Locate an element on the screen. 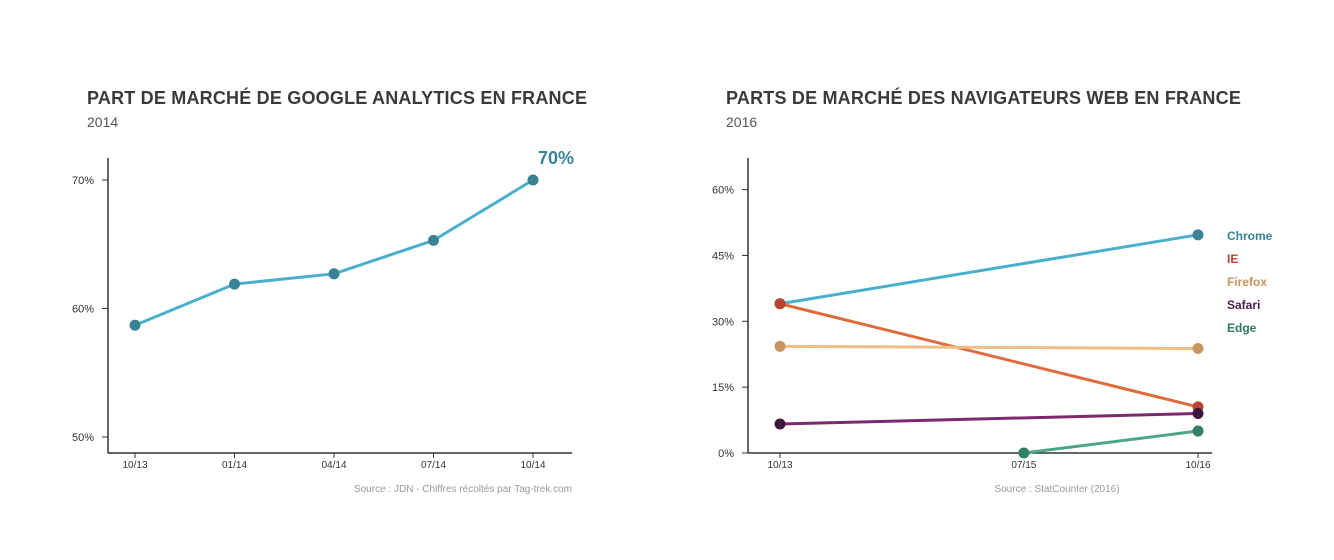 The height and width of the screenshot is (560, 1334). chart2-series-line-edge is located at coordinates (1111, 442).